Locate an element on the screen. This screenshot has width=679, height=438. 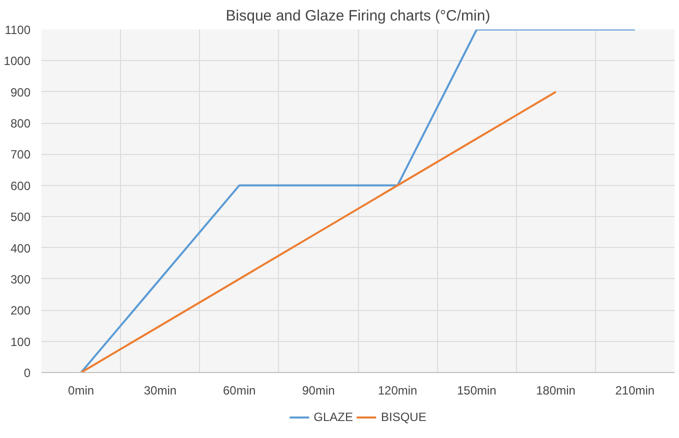
x-tick-label: 0min is located at coordinates (81, 391).